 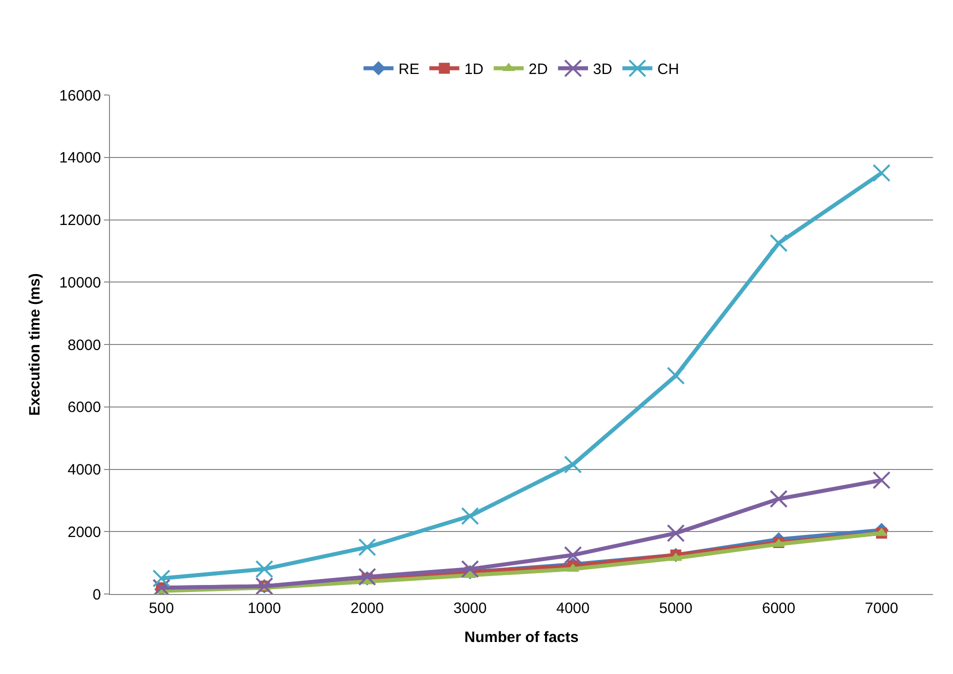 What do you see at coordinates (80, 283) in the screenshot?
I see `y-tick-label: 10000` at bounding box center [80, 283].